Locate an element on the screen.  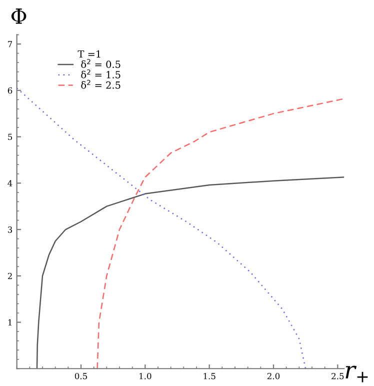
y-tick-label: 1 is located at coordinates (10, 322).